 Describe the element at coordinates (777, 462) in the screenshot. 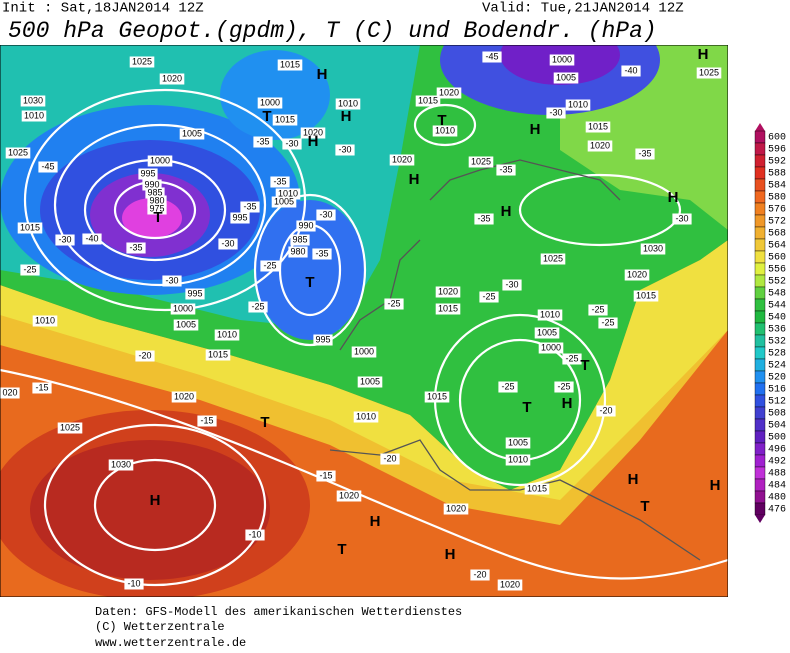

I see `colorbar-label: 492` at that location.